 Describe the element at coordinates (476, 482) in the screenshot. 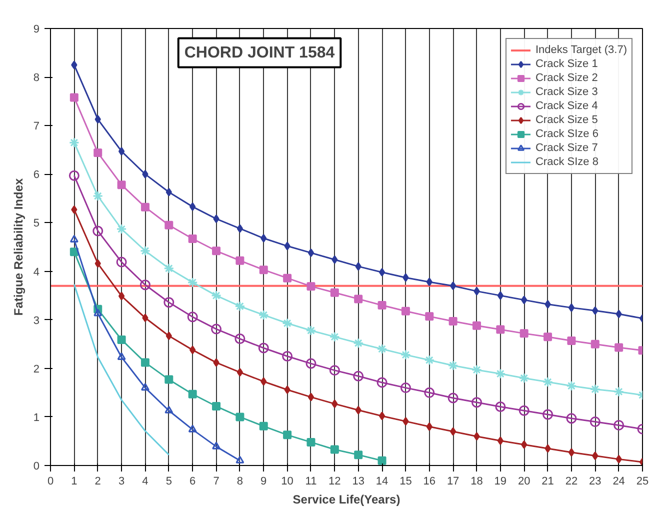

I see `x-tick-label: 18` at that location.